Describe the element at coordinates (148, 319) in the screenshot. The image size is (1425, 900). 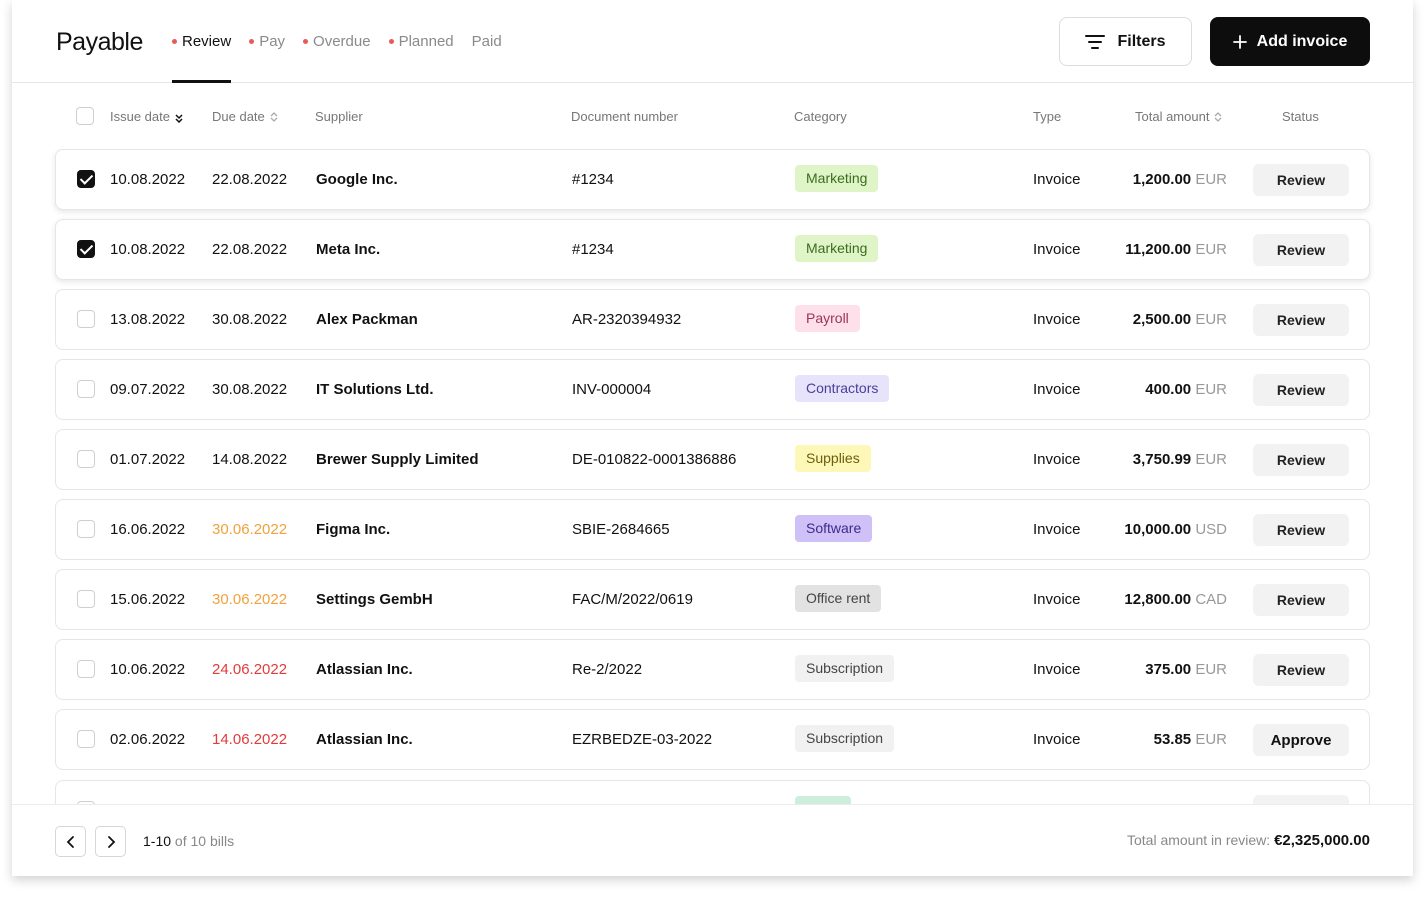
I see `issue-date: 13.08.2022` at that location.